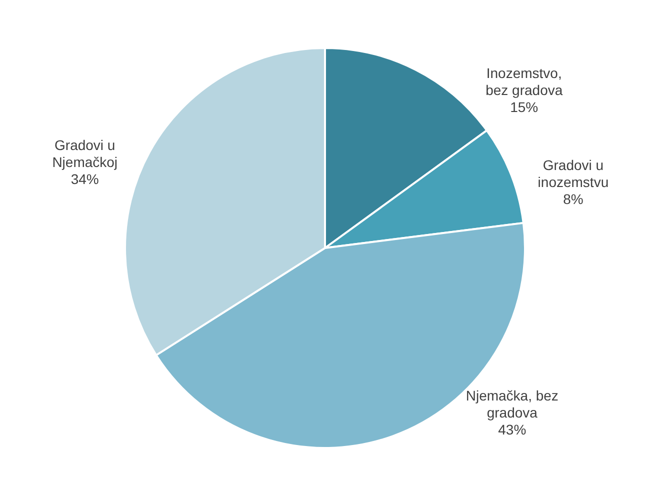  Describe the element at coordinates (512, 403) in the screenshot. I see `slice-label: Njemačka, bez gradova` at that location.